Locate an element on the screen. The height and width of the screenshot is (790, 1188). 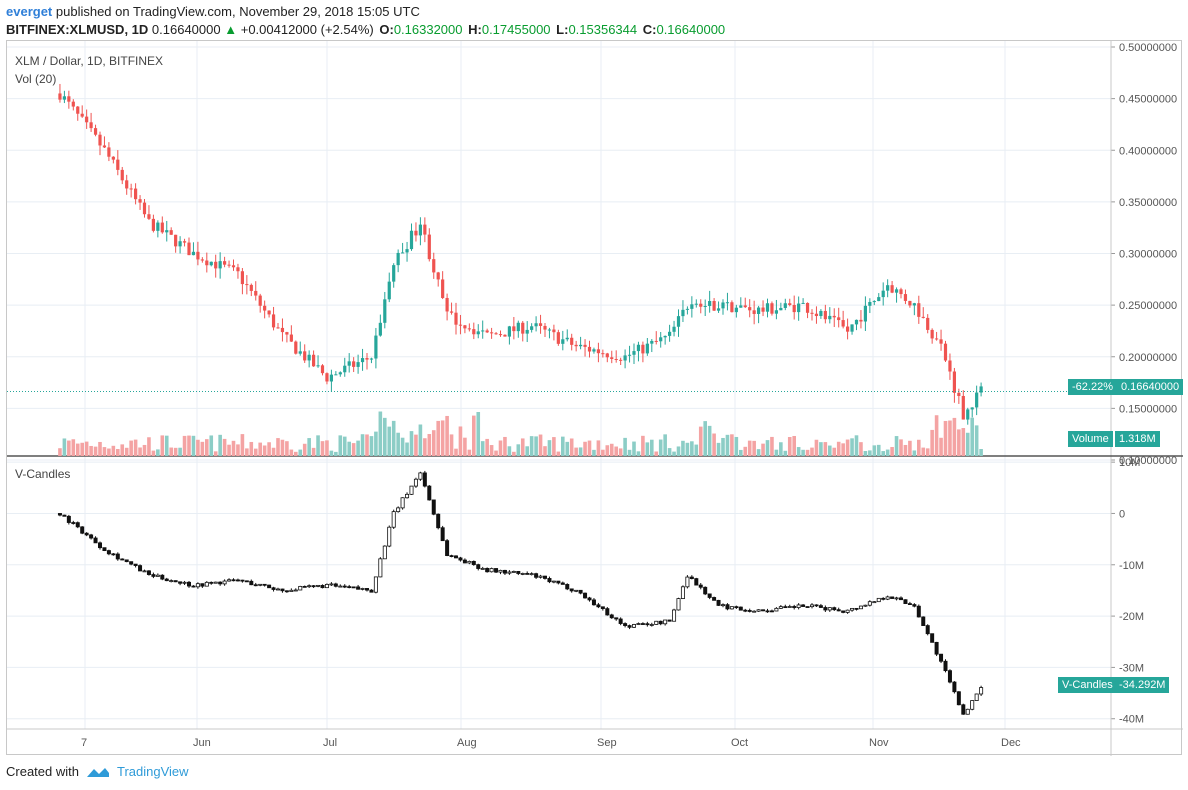
high-value: 0.17455000 is located at coordinates (516, 29).